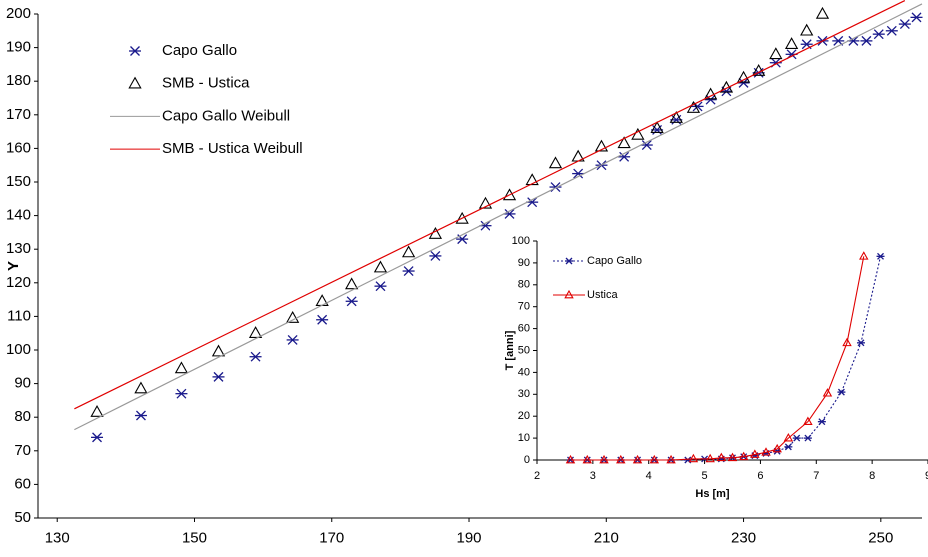 This screenshot has width=928, height=557. Describe the element at coordinates (880, 537) in the screenshot. I see `x-tick-label: 250` at that location.